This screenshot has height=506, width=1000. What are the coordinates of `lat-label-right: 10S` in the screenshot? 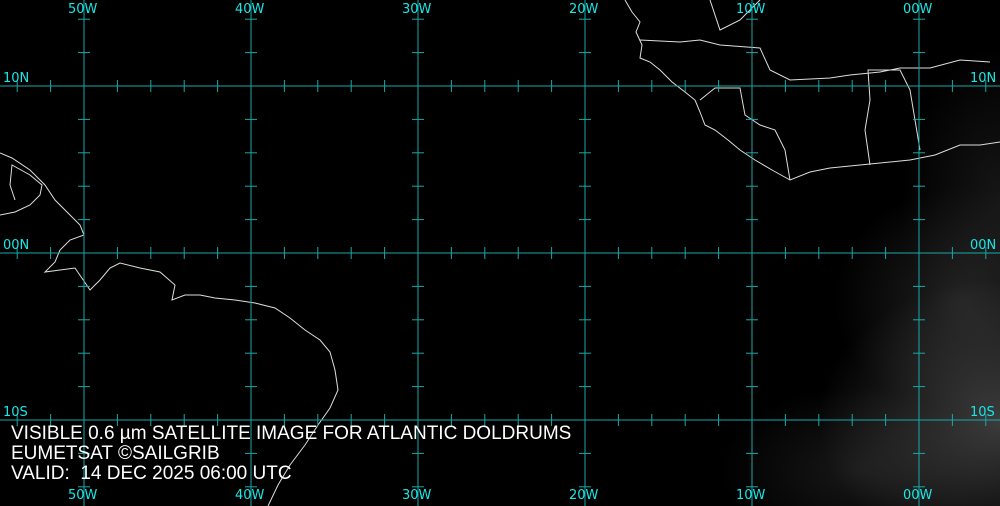 It's located at (982, 412).